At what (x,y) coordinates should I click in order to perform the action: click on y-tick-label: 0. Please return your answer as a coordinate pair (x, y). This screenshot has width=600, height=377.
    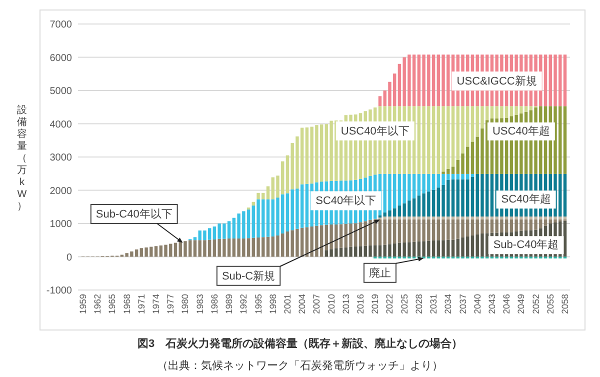
    Looking at the image, I should click on (69, 258).